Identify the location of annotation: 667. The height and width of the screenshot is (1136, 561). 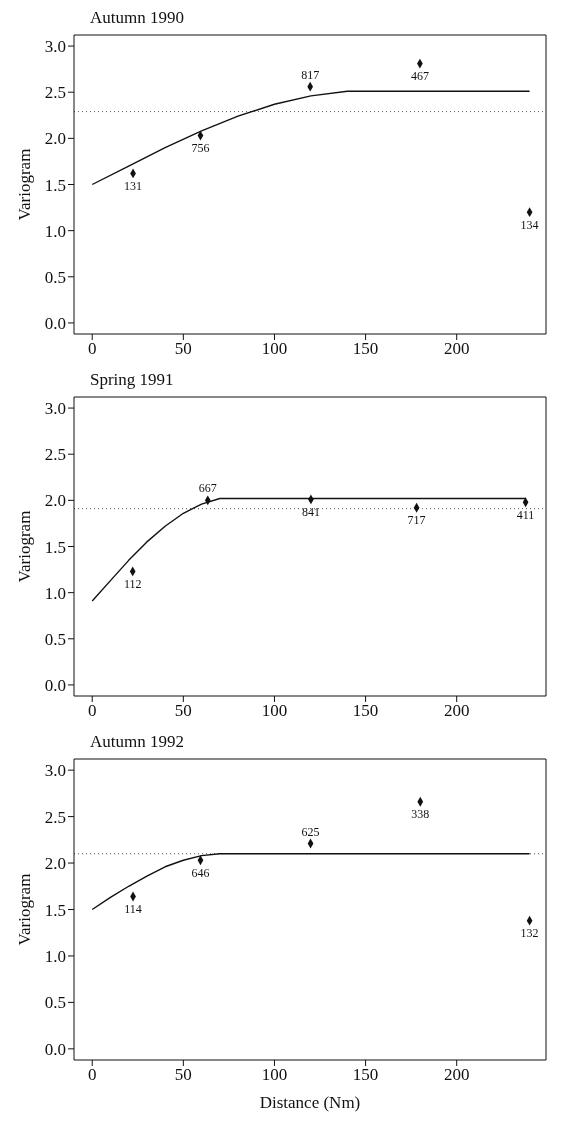
(207, 488).